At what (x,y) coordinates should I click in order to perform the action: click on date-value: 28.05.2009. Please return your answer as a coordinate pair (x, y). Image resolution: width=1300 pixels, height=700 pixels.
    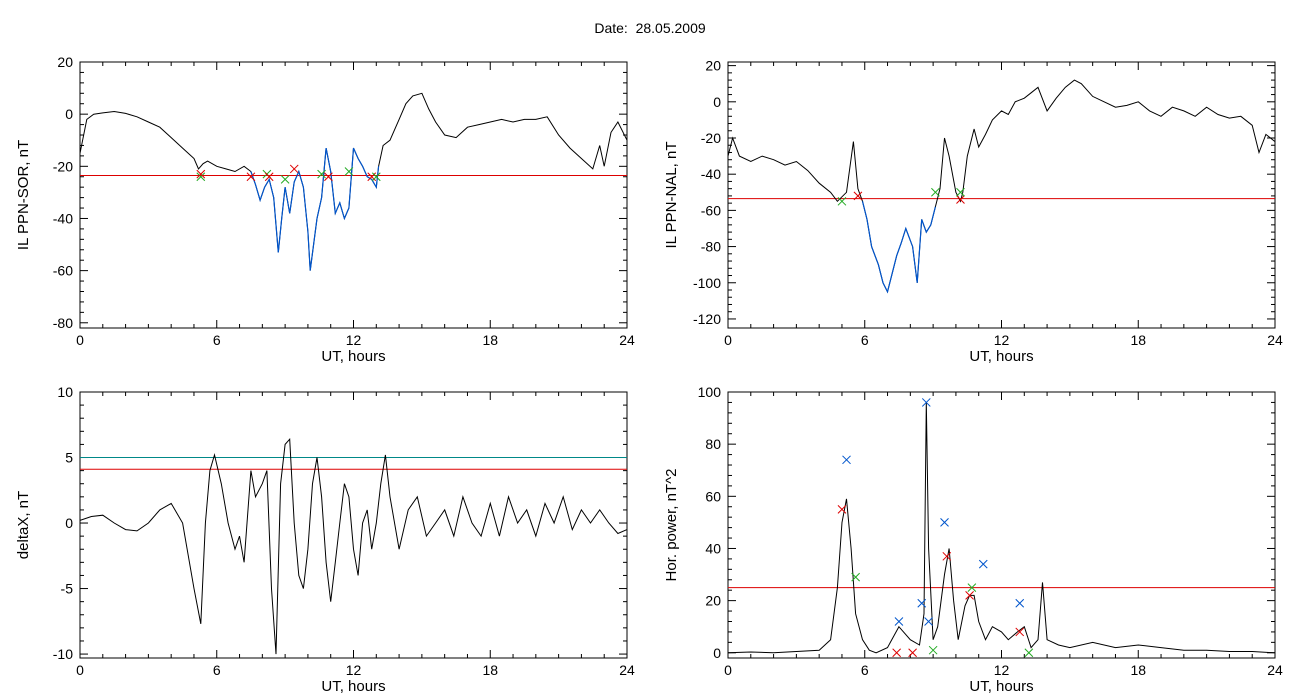
    Looking at the image, I should click on (670, 28).